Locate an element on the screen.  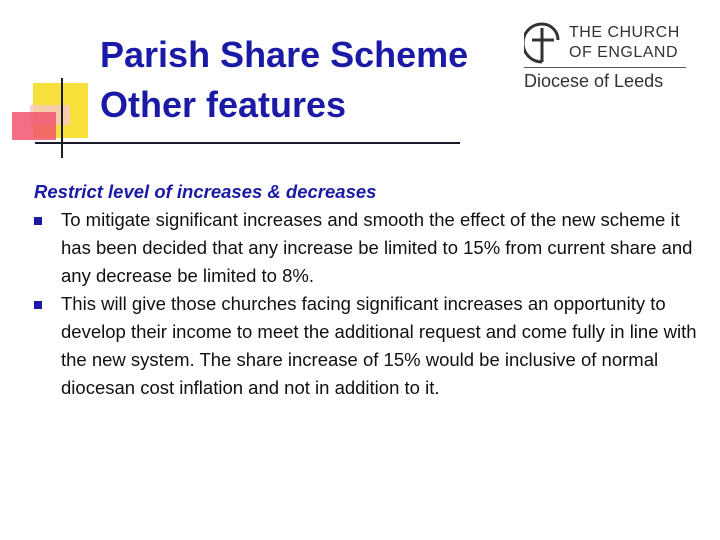
slide-title-line-2: Other features is located at coordinates (223, 104).